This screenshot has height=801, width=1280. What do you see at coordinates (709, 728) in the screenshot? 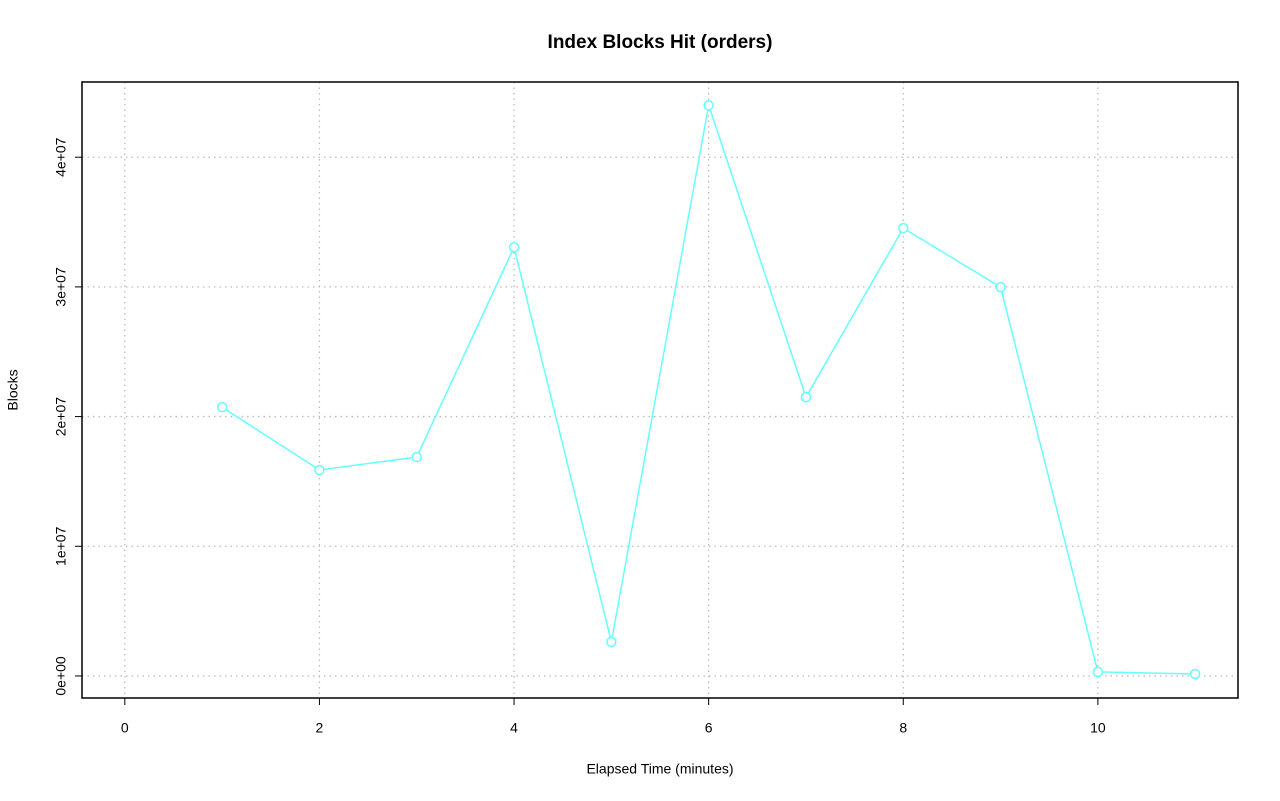
I see `x-tick-label: 6` at bounding box center [709, 728].